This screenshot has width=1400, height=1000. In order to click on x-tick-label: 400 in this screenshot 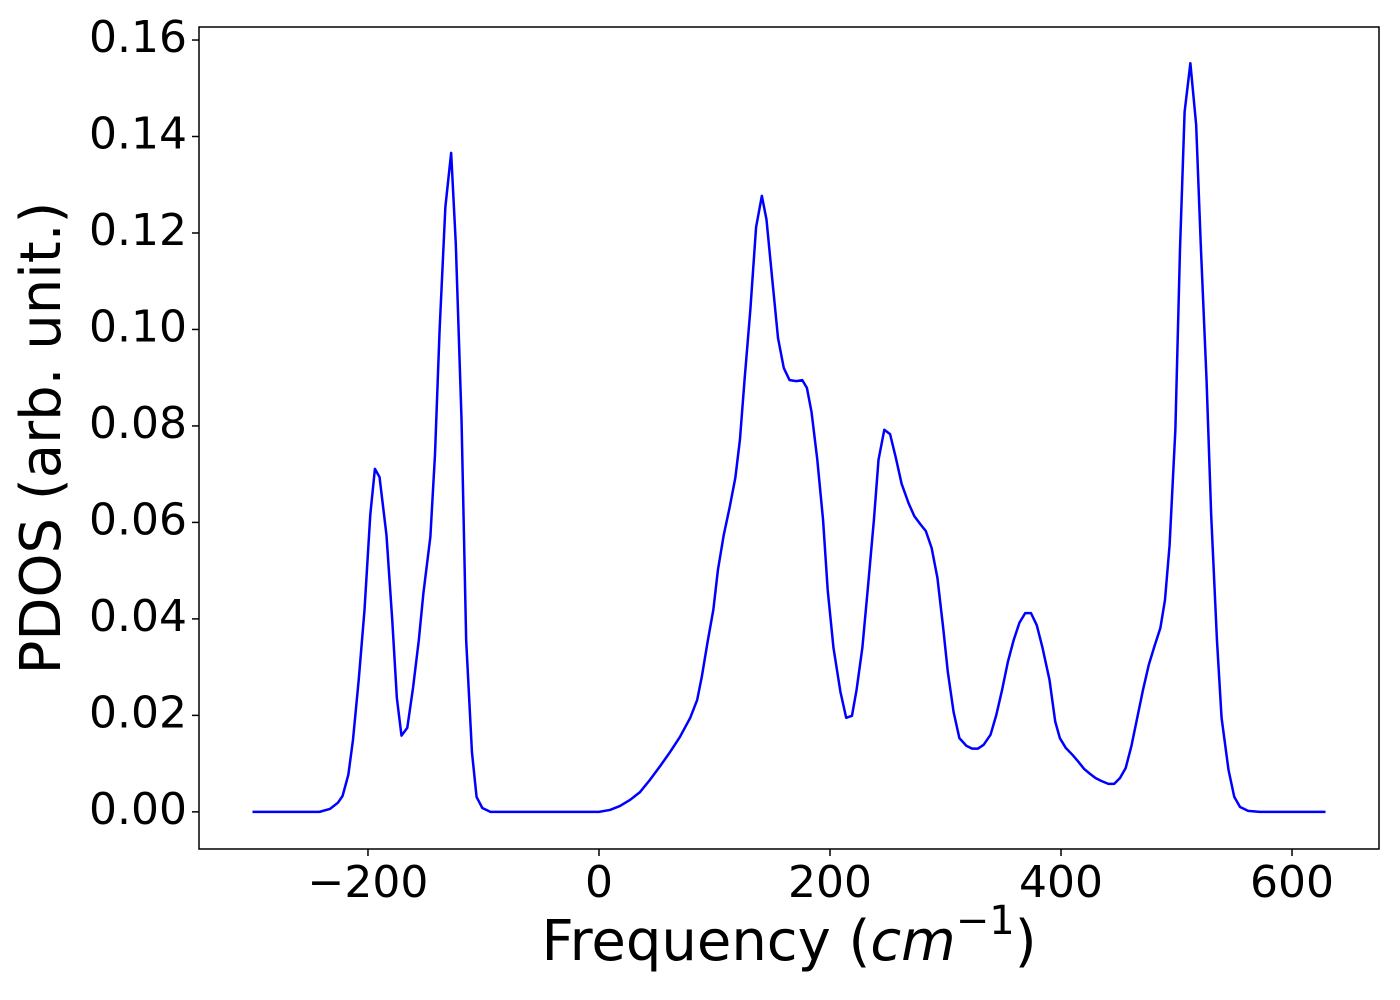, I will do `click(1061, 882)`.